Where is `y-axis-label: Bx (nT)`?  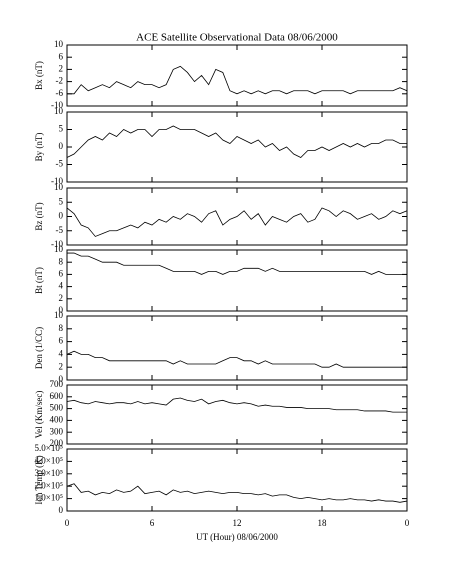
y-axis-label: Bx (nT) is located at coordinates (39, 75).